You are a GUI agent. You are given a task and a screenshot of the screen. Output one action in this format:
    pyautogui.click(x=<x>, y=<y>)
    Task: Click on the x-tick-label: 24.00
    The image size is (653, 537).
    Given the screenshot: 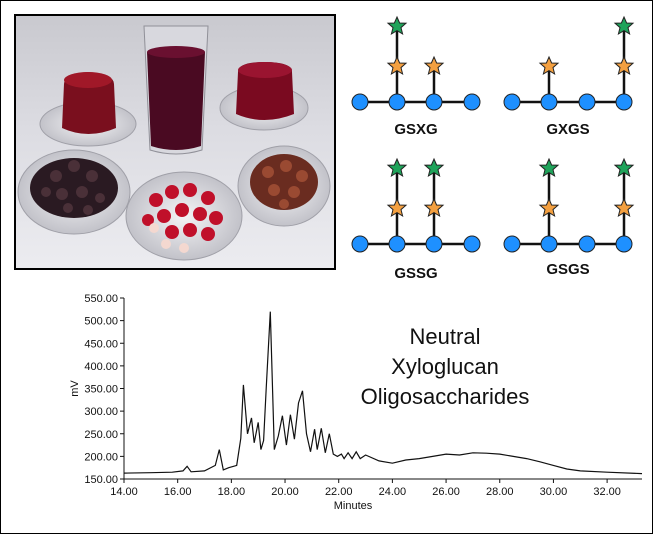 What is the action you would take?
    pyautogui.click(x=393, y=492)
    